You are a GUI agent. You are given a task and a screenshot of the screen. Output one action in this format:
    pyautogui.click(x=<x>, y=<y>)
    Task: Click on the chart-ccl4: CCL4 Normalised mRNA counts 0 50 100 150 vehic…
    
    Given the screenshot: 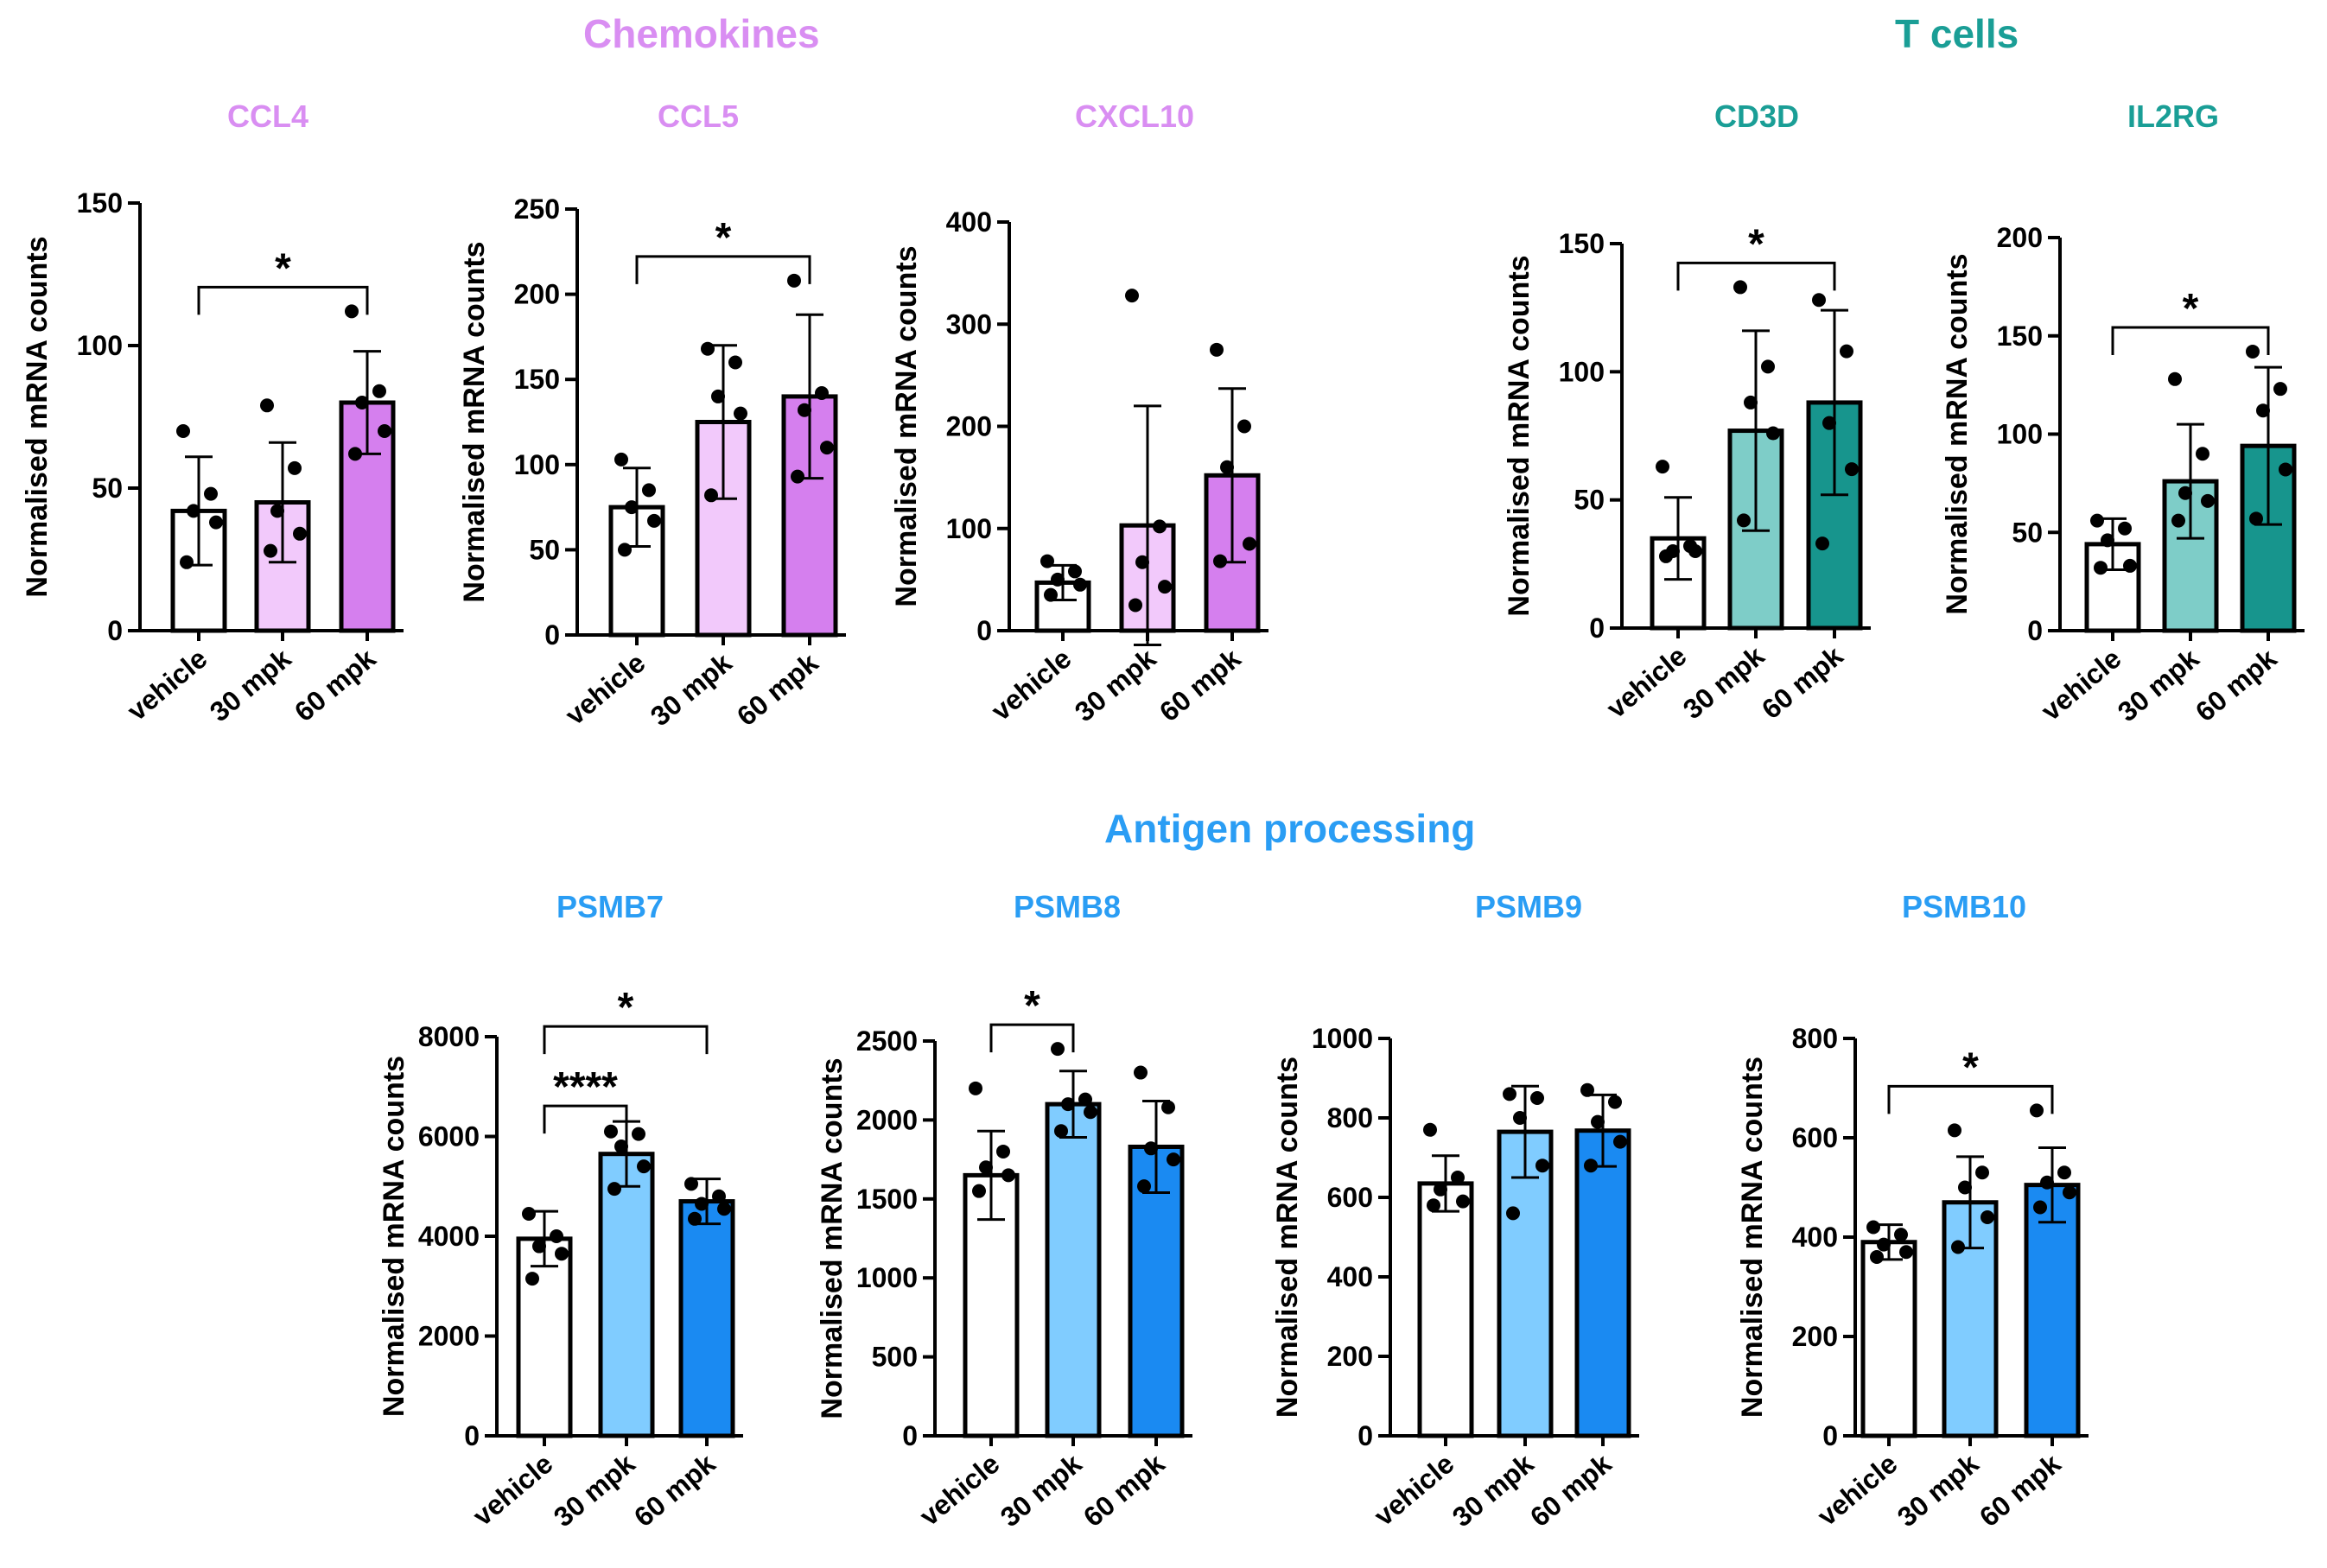 What is the action you would take?
    pyautogui.click(x=212, y=412)
    